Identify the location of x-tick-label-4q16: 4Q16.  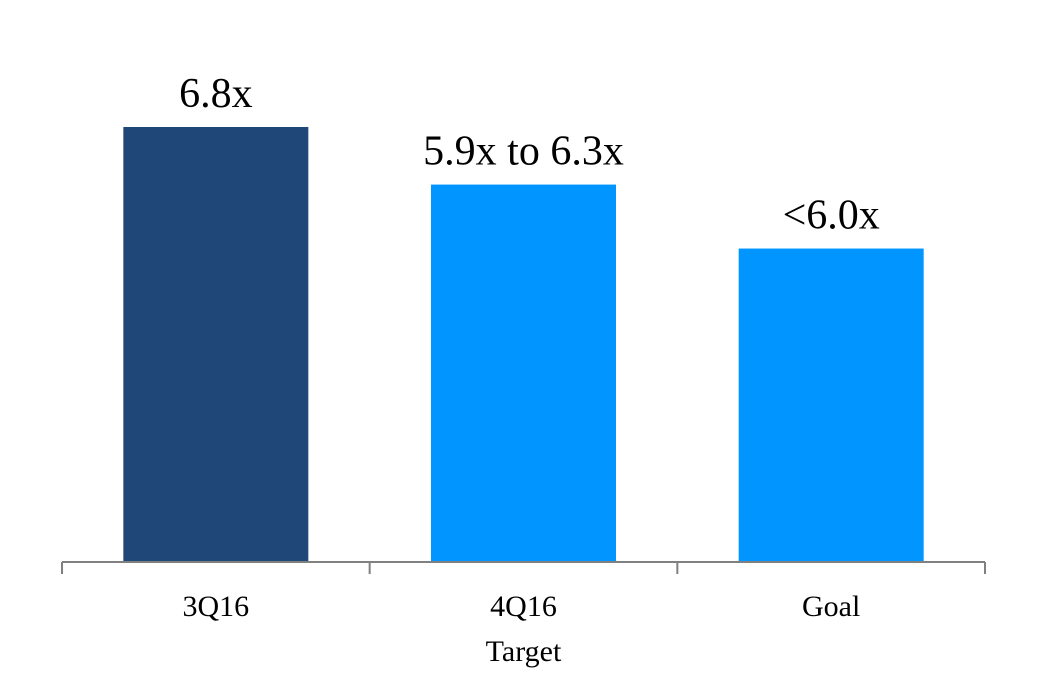
(523, 606).